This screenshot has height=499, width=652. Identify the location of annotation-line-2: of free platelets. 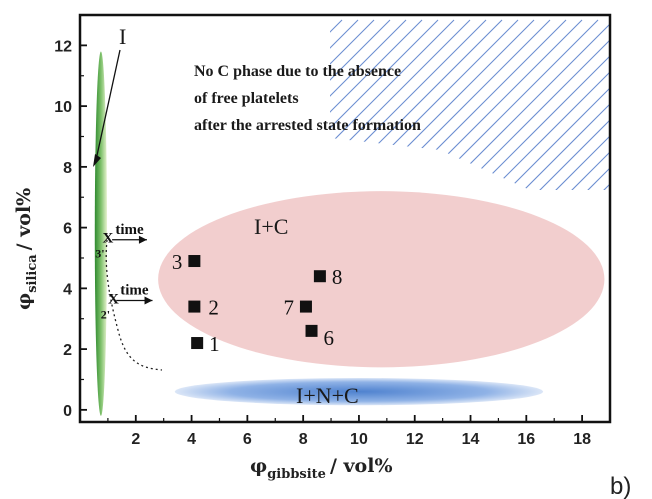
(246, 98).